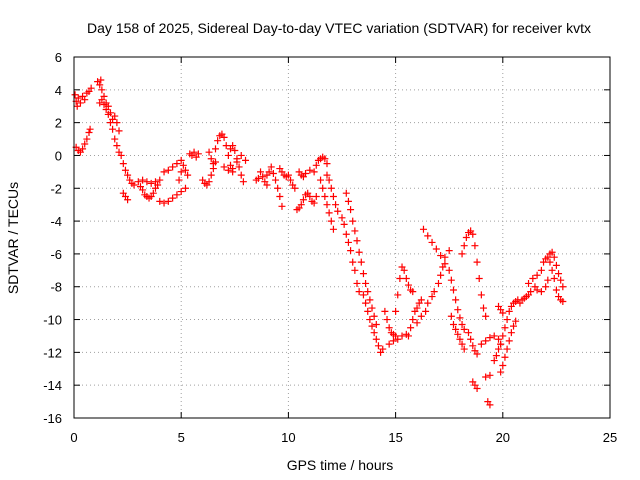 This screenshot has width=640, height=480. I want to click on y-tick-label: -16, so click(52, 418).